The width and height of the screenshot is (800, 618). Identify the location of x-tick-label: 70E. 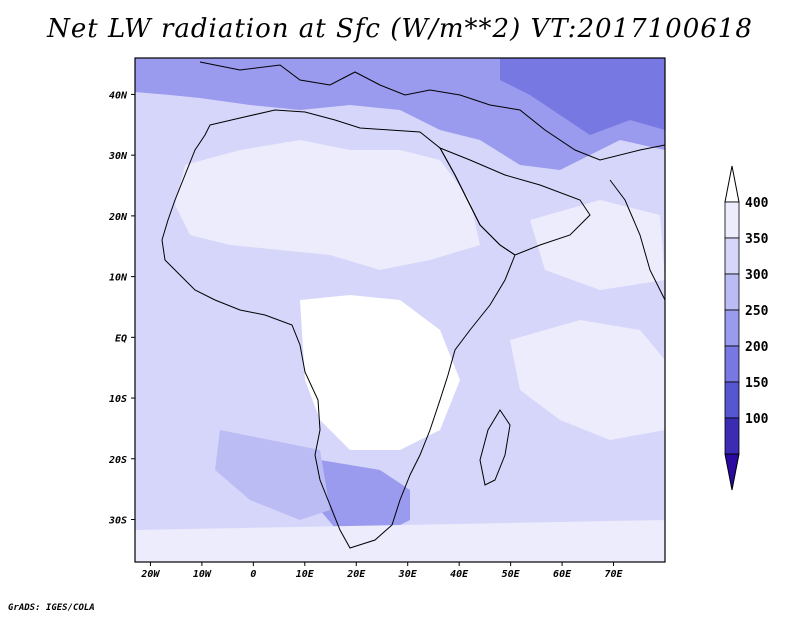
(614, 574).